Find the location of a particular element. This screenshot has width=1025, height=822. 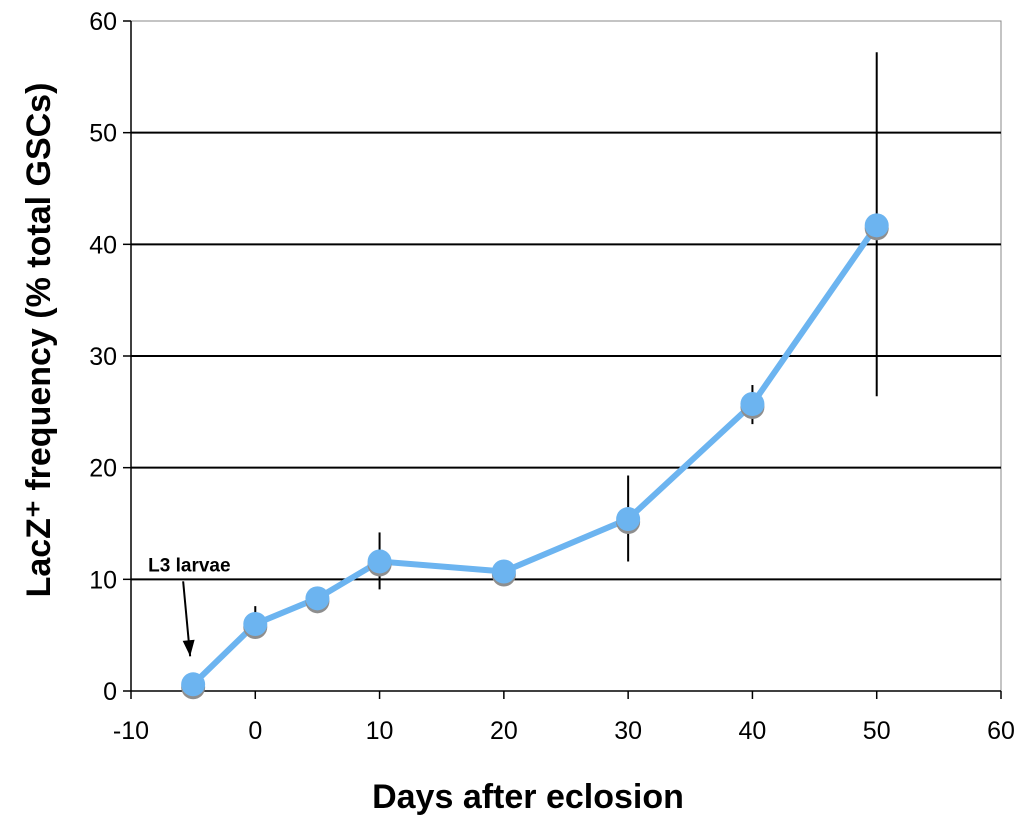

y-tick-label: 60 is located at coordinates (103, 22).